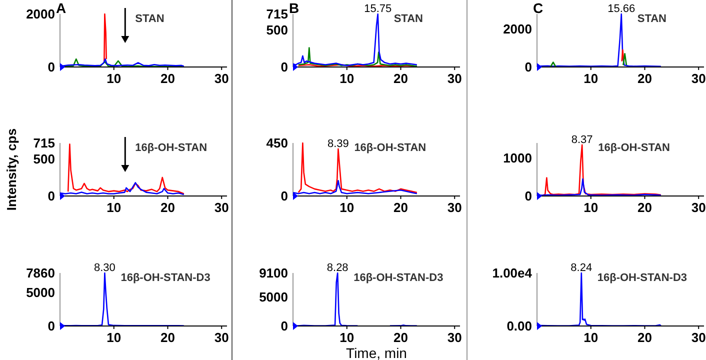 The image size is (706, 360). What do you see at coordinates (519, 326) in the screenshot?
I see `y-tick-label: 0.00` at bounding box center [519, 326].